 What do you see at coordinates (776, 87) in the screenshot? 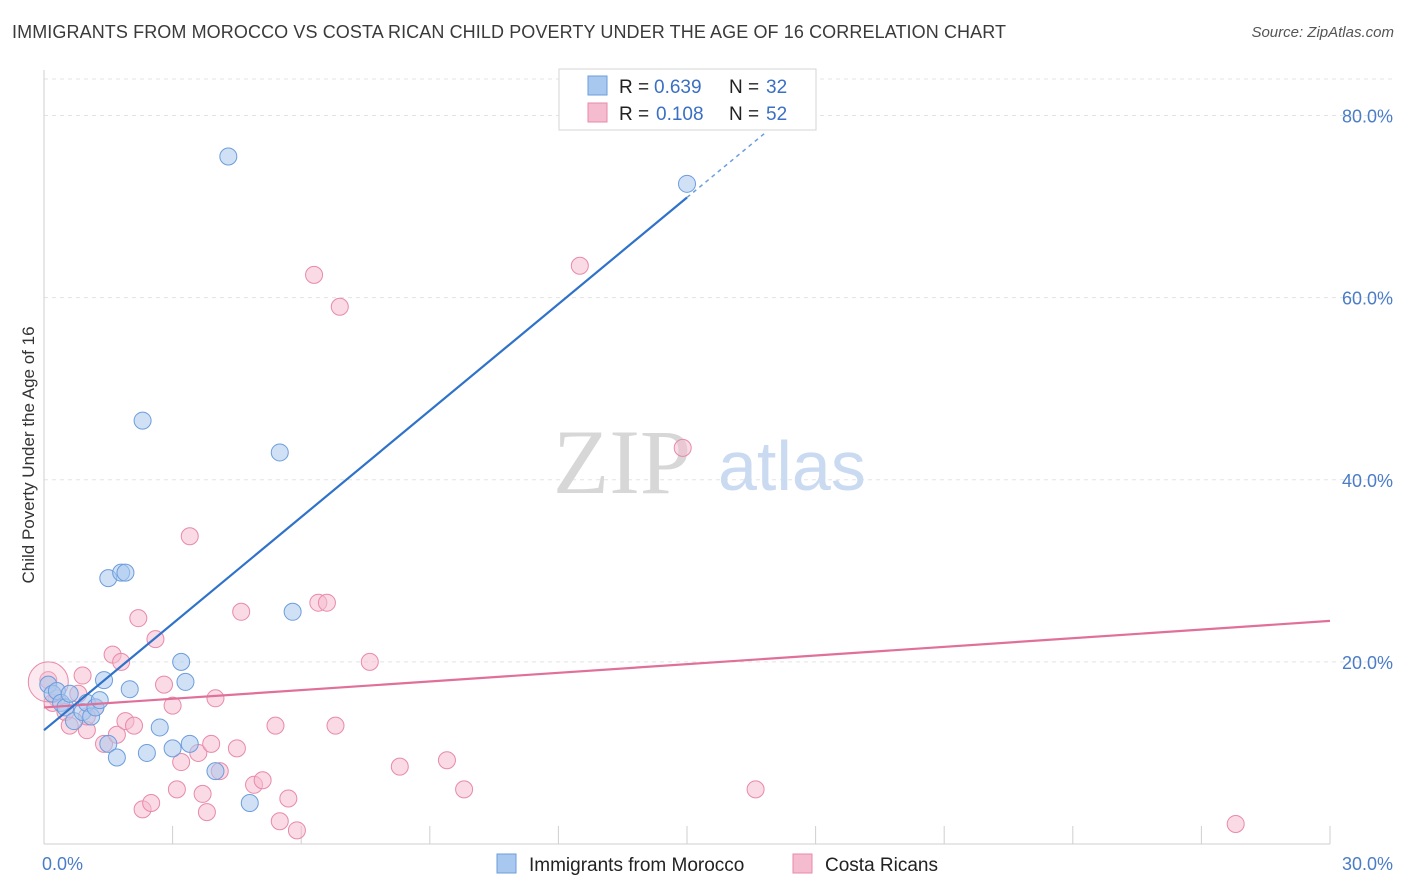
I see `legend-n-value-morocco: 32` at bounding box center [776, 87].